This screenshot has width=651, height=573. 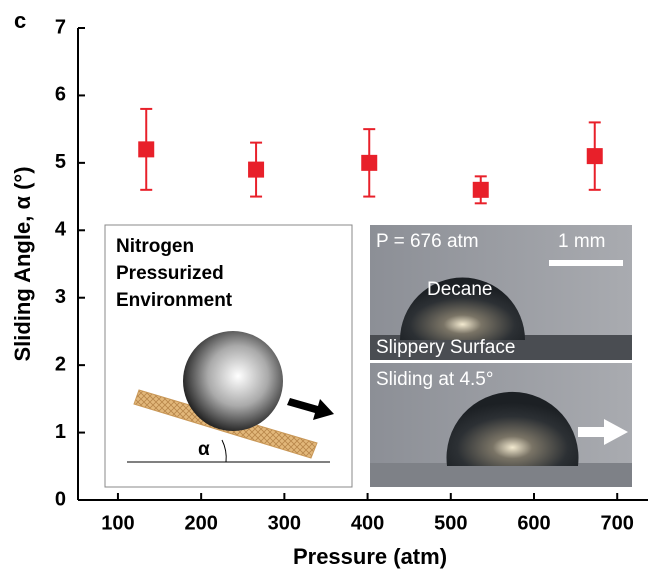 What do you see at coordinates (60, 432) in the screenshot?
I see `y-tick-label: 1` at bounding box center [60, 432].